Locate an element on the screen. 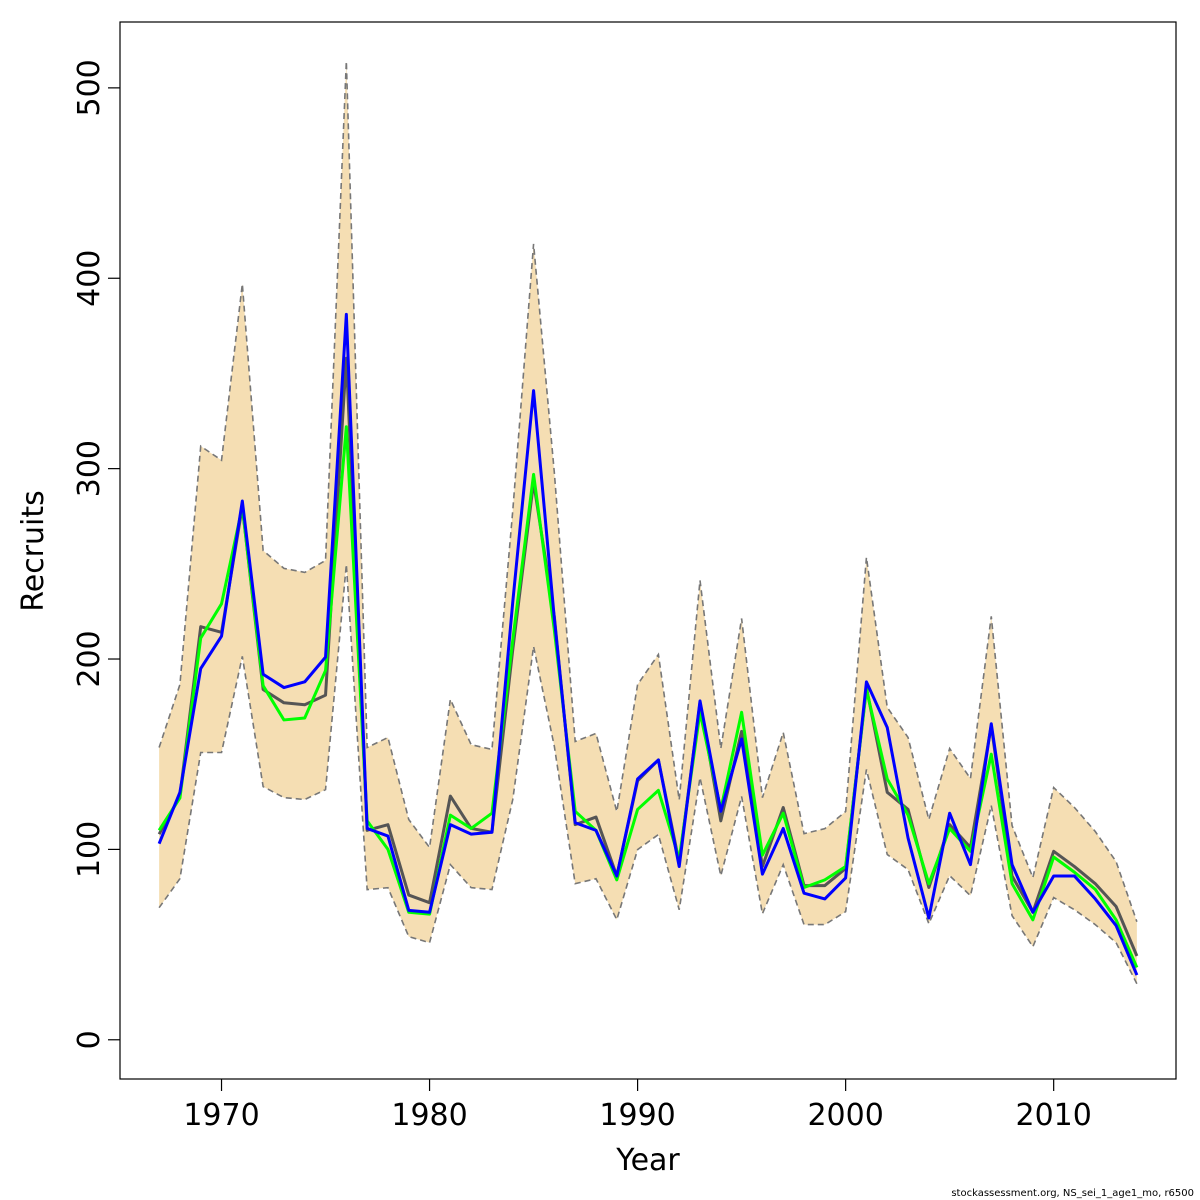  y-tick-label: 300 is located at coordinates (89, 468).